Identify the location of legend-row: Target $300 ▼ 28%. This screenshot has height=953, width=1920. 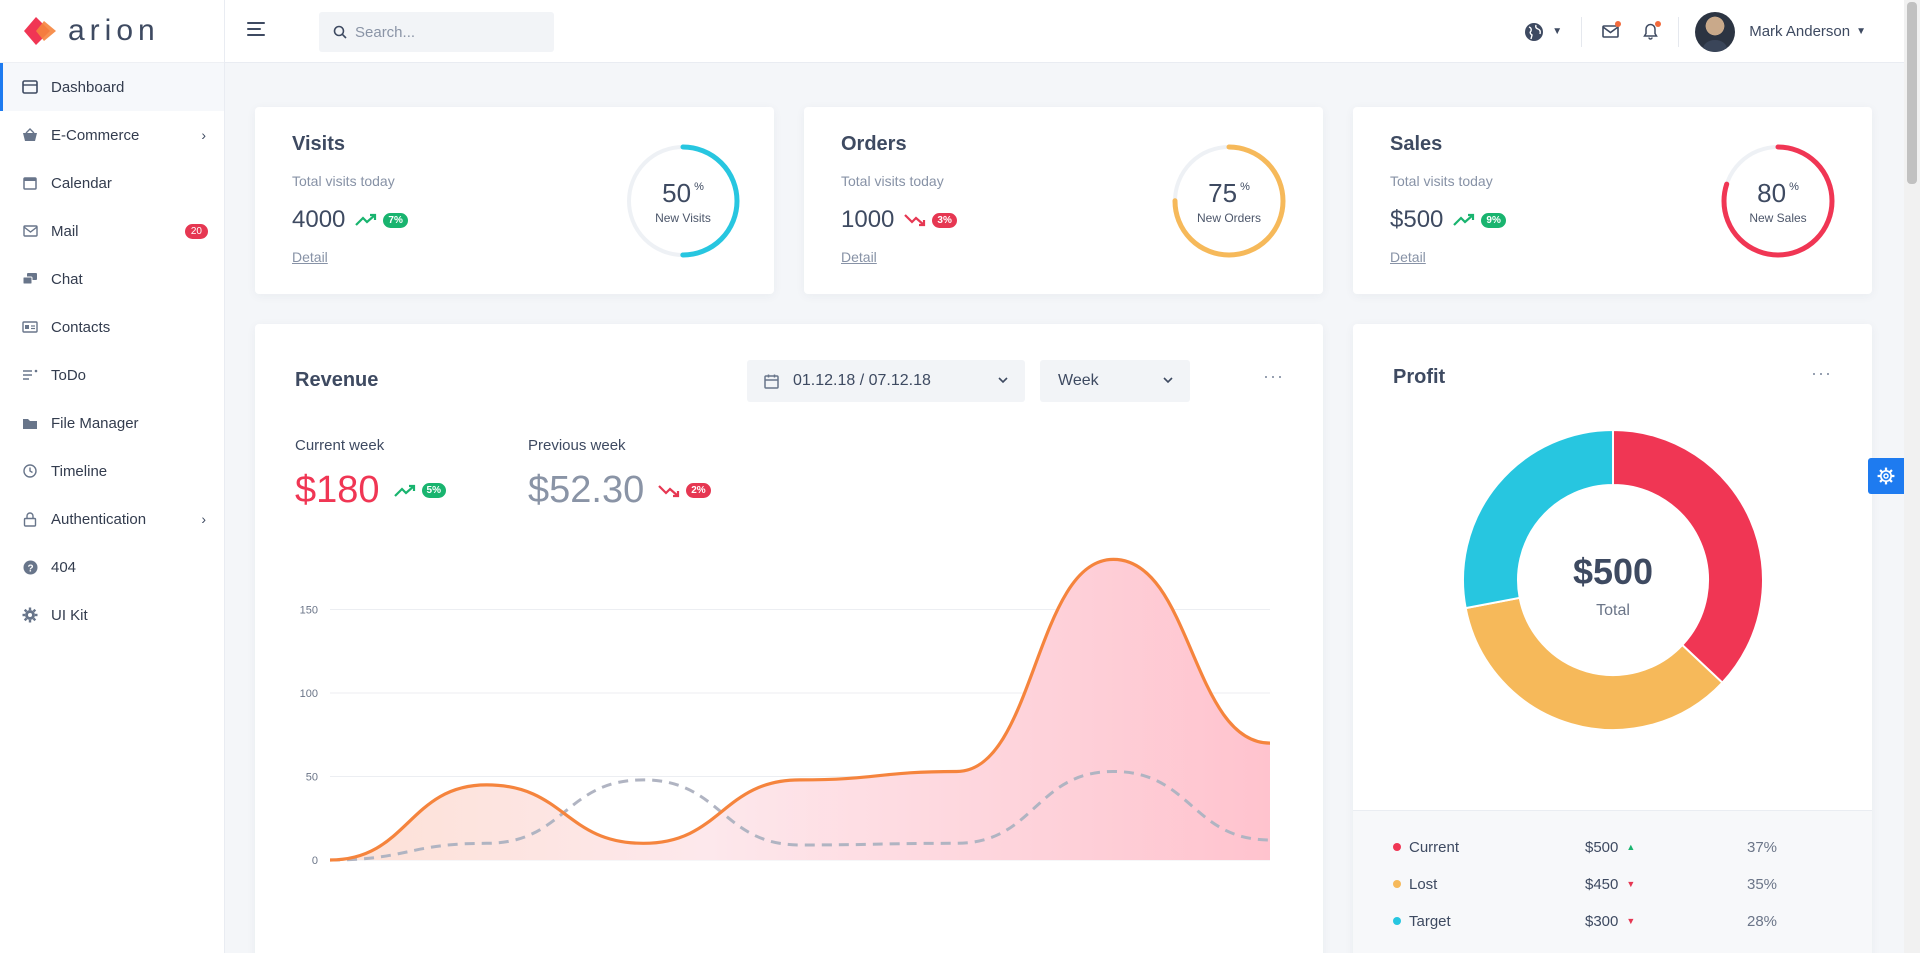
(1603, 921).